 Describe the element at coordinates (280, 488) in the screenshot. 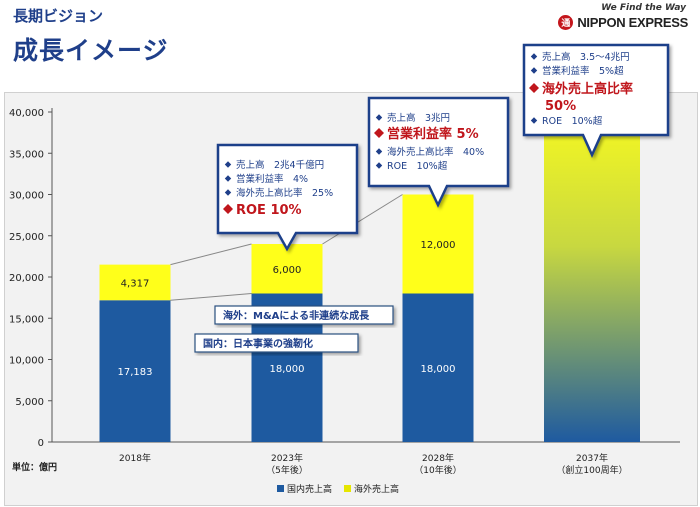

I see `legend-swatch-domestic` at that location.